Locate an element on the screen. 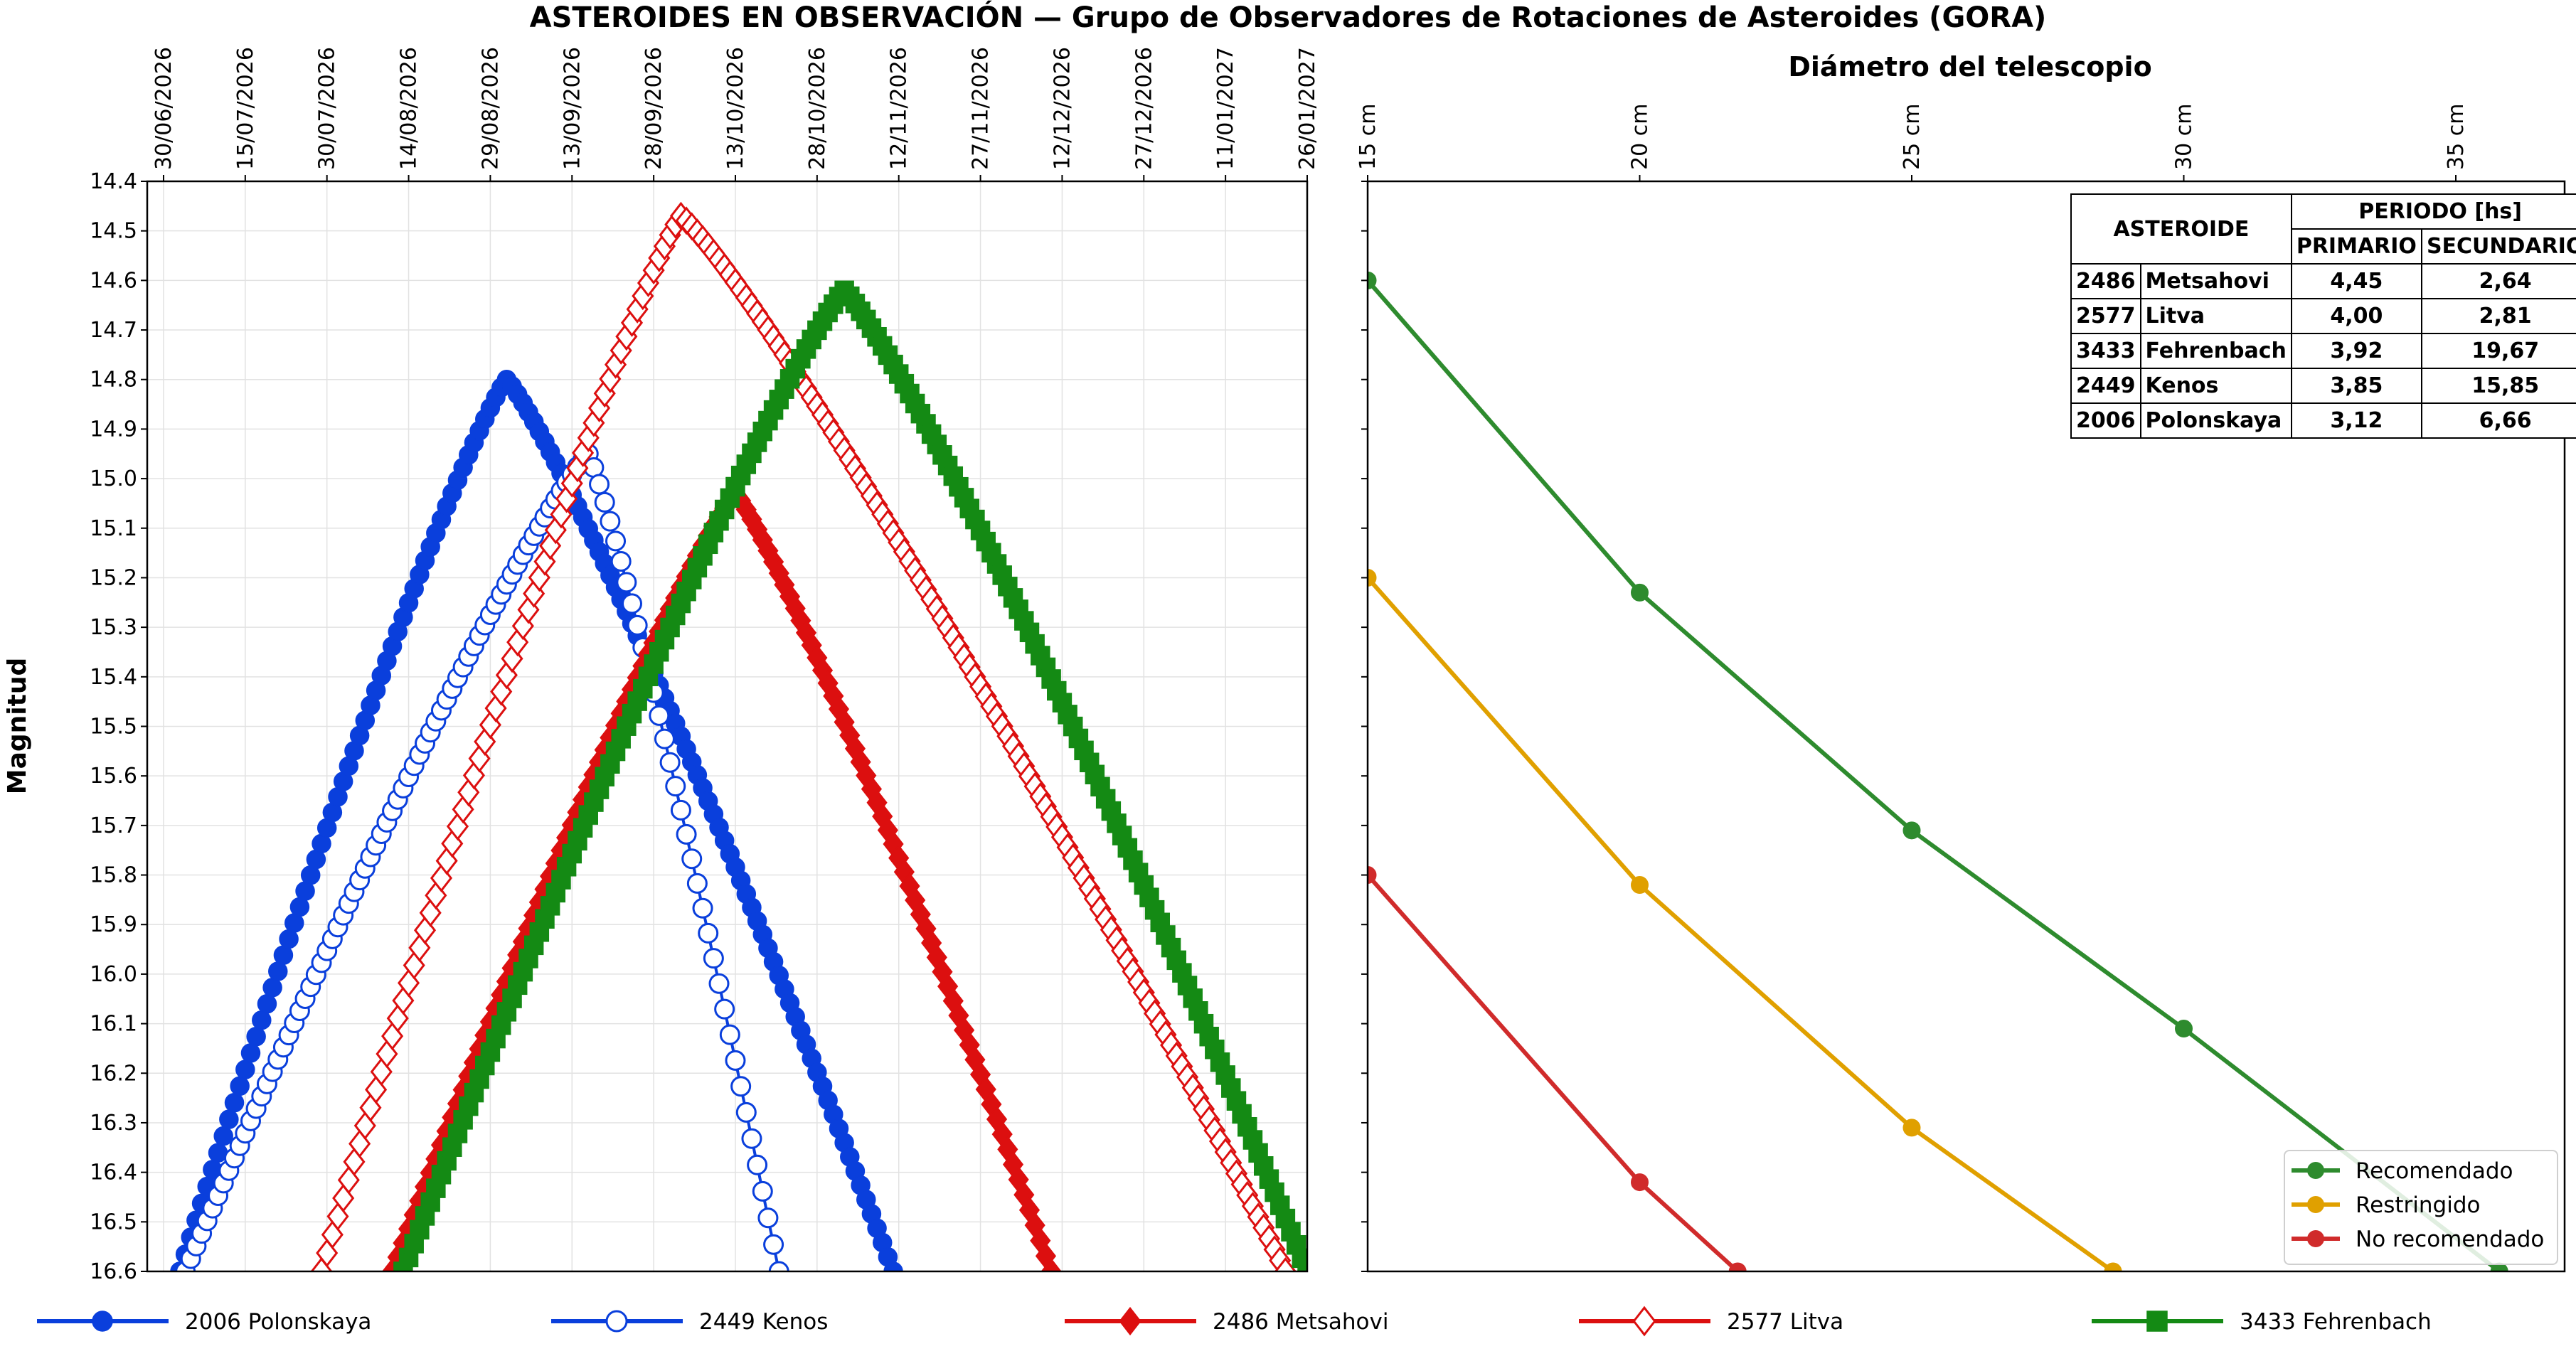  asteroid-name: Litva is located at coordinates (2215, 316).